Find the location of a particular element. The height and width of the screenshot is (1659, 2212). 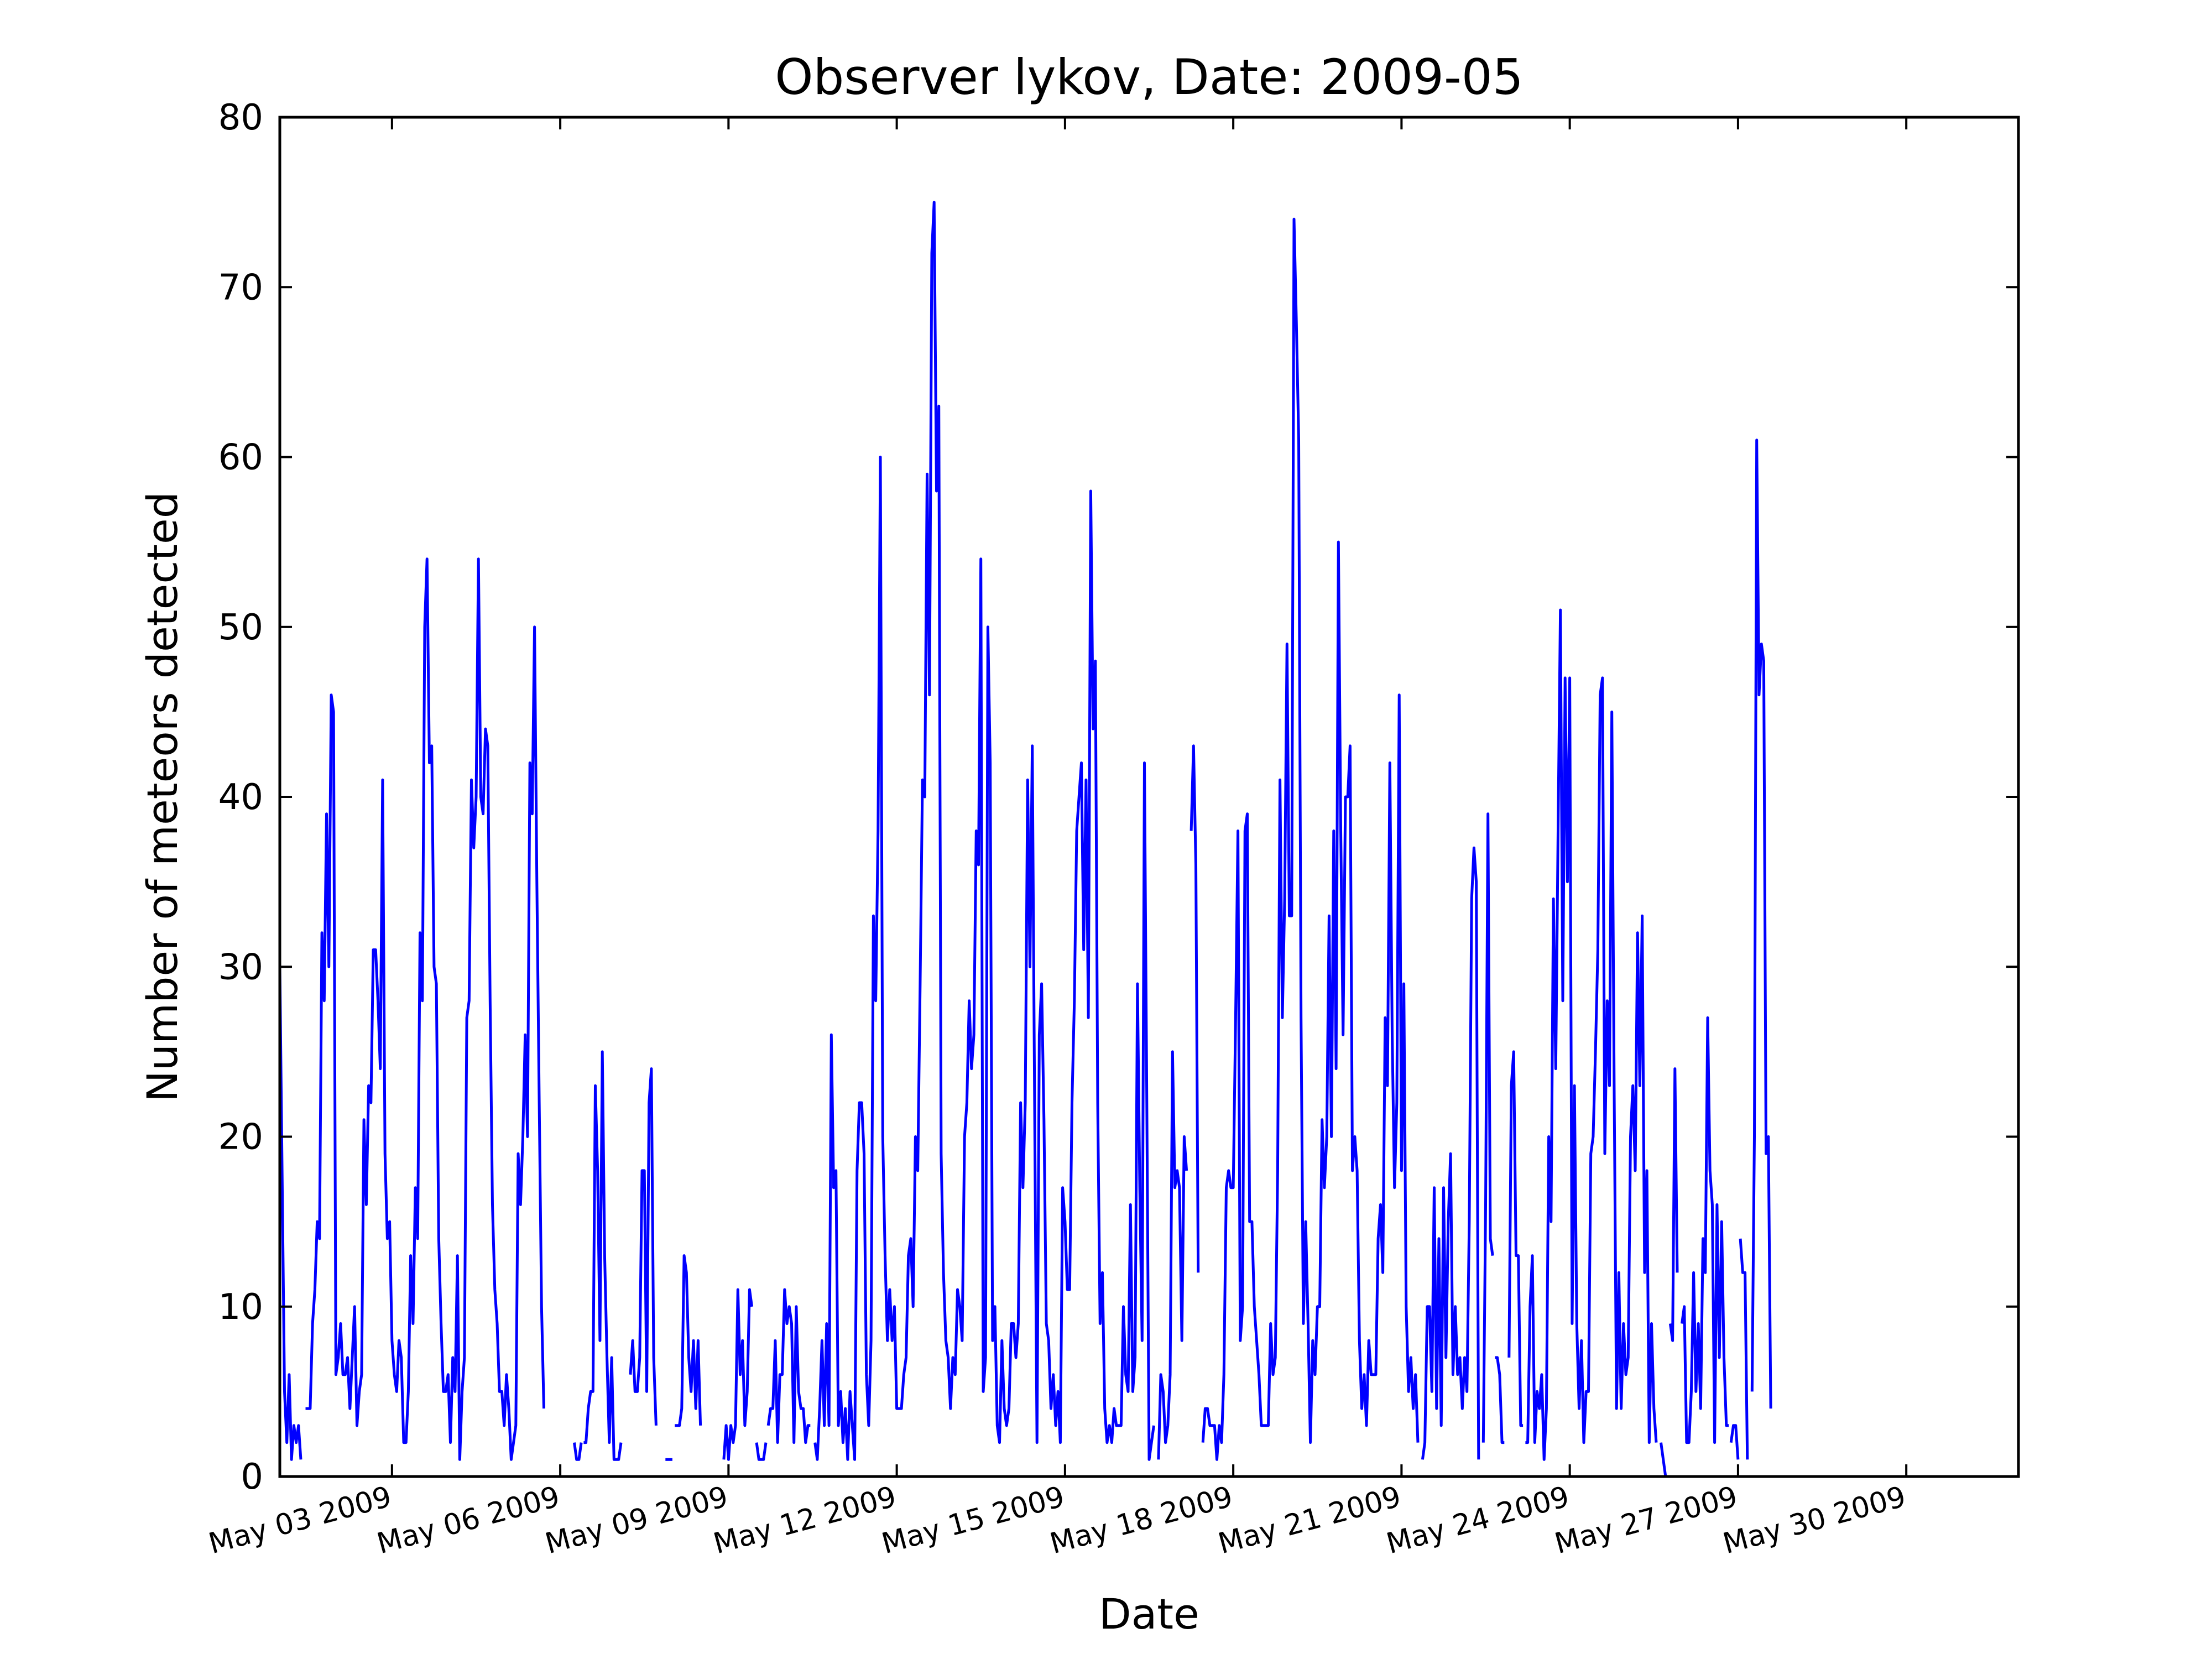

y-tick-label: 0 is located at coordinates (252, 1477).